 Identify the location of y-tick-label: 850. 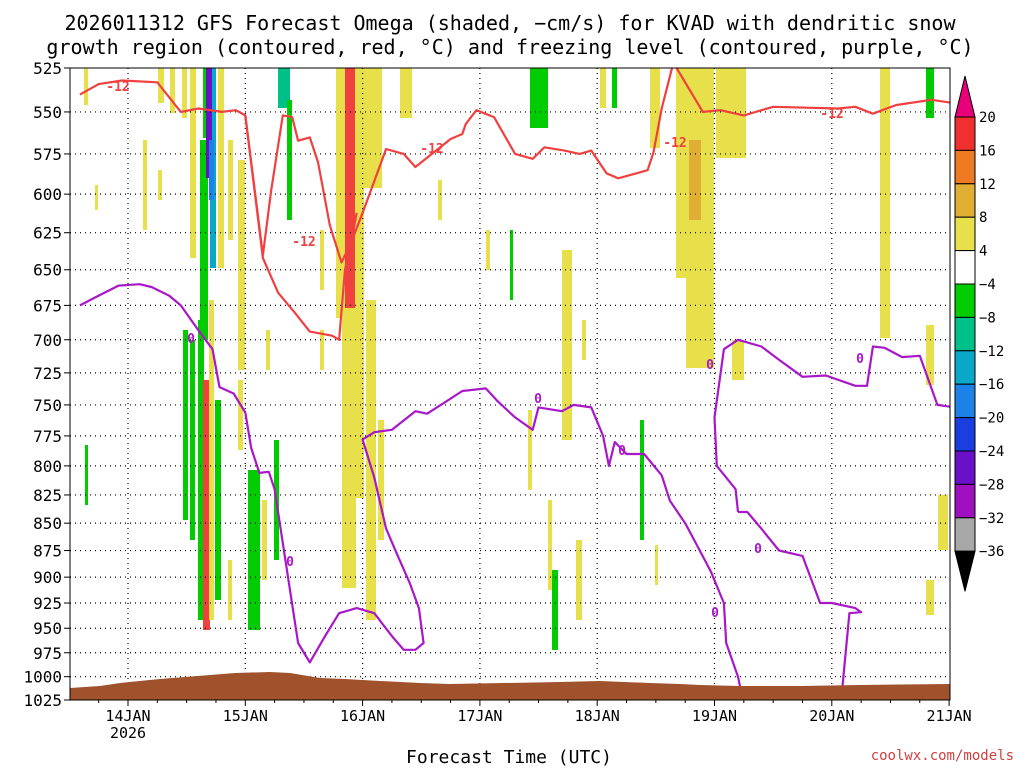
(47, 523).